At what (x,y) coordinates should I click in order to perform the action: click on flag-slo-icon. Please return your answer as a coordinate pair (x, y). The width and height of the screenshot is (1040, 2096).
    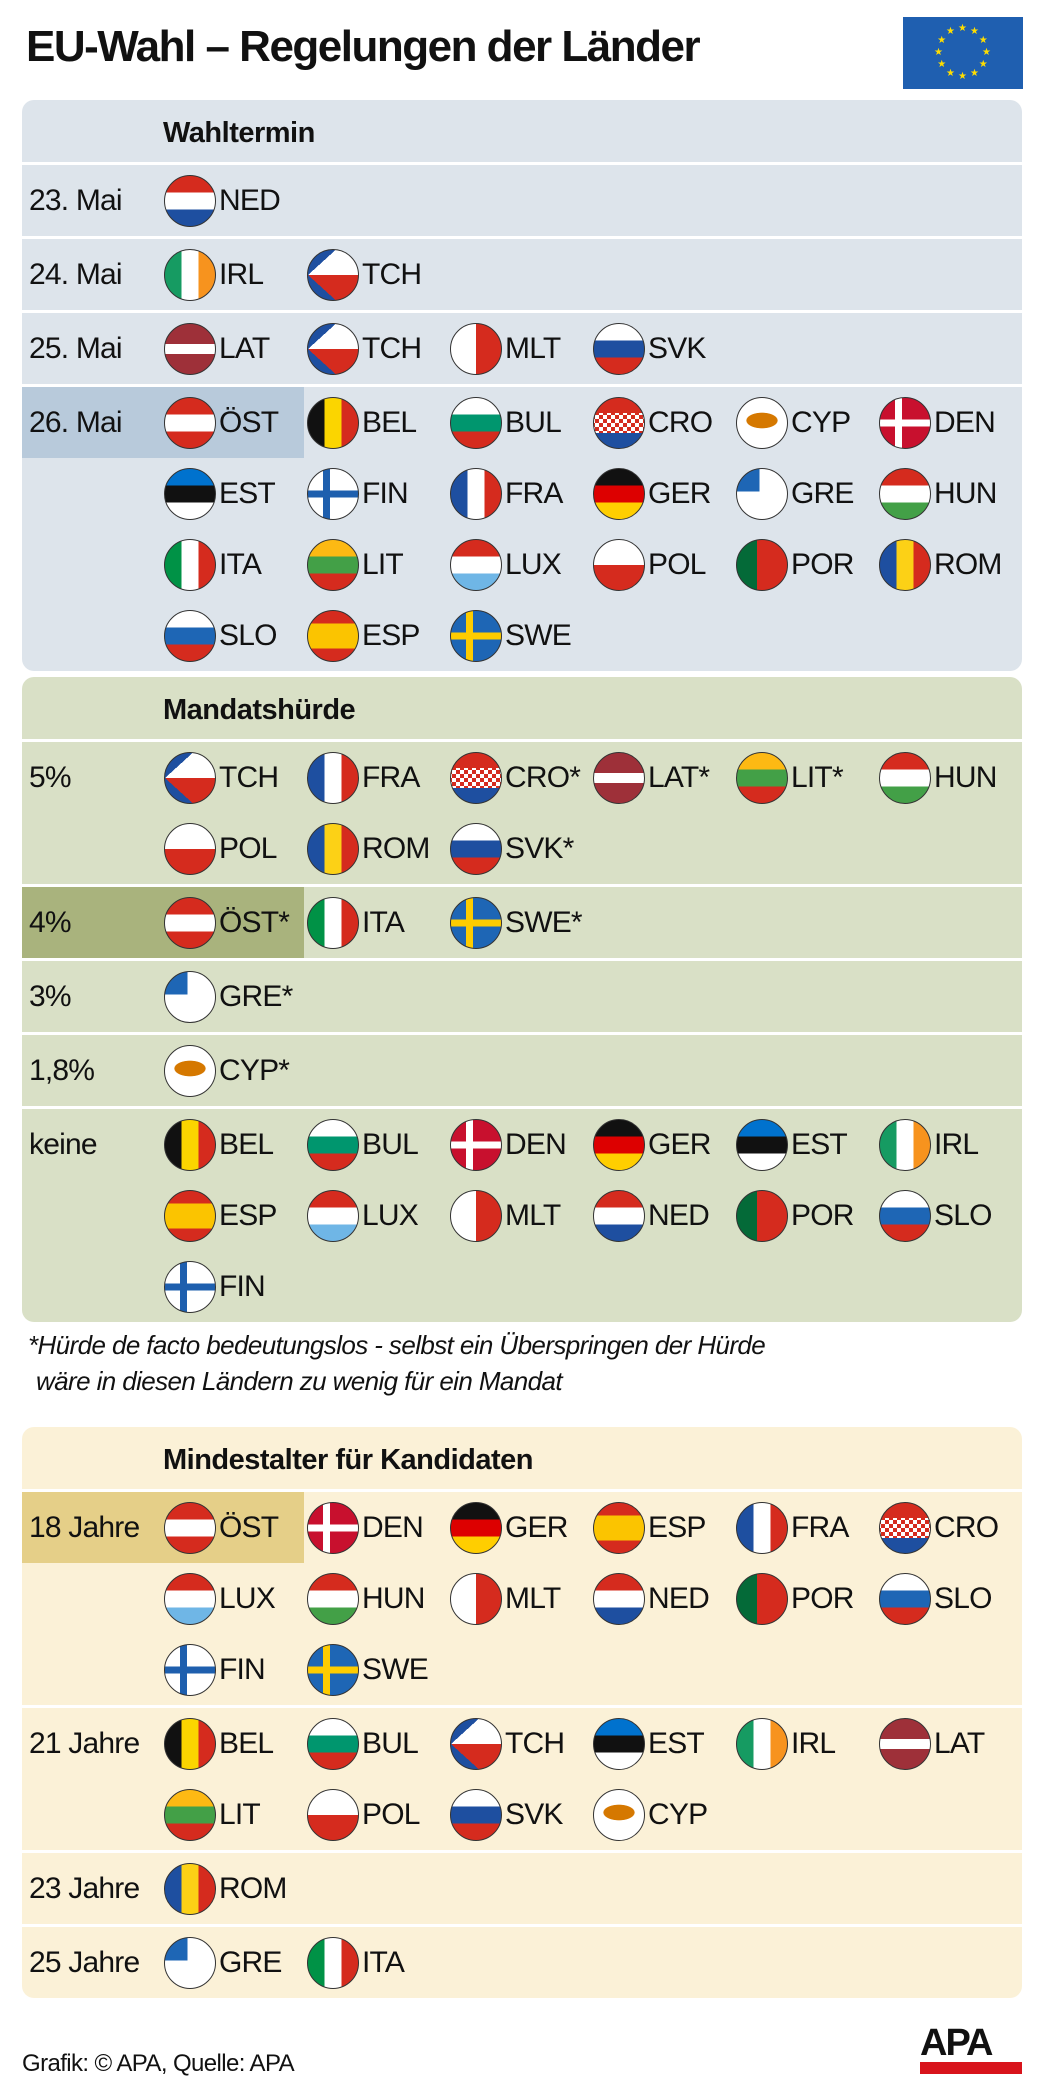
    Looking at the image, I should click on (190, 635).